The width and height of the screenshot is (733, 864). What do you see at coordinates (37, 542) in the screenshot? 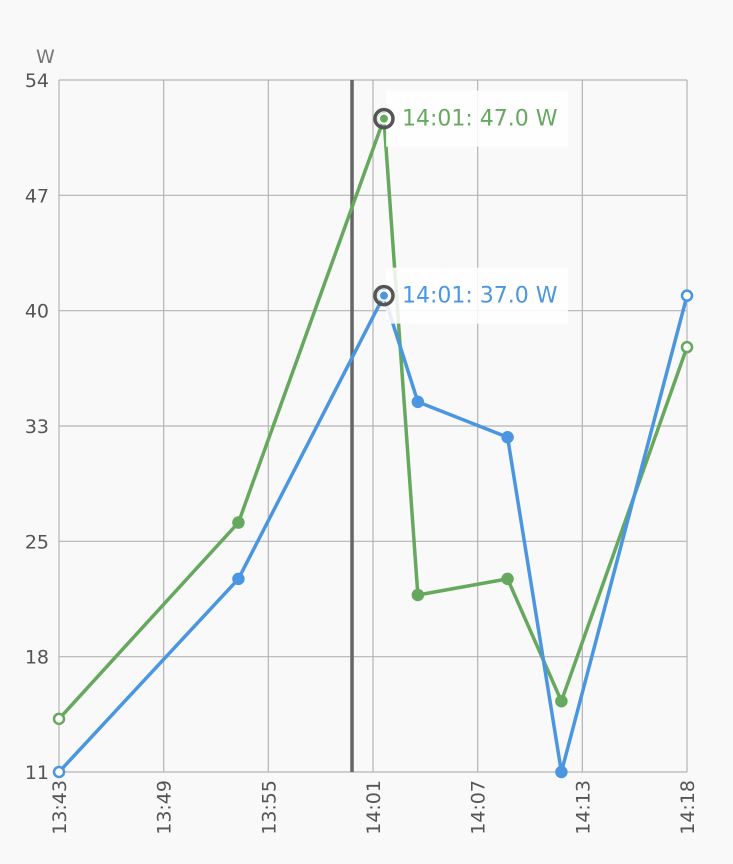
I see `y-tick-label: 25` at bounding box center [37, 542].